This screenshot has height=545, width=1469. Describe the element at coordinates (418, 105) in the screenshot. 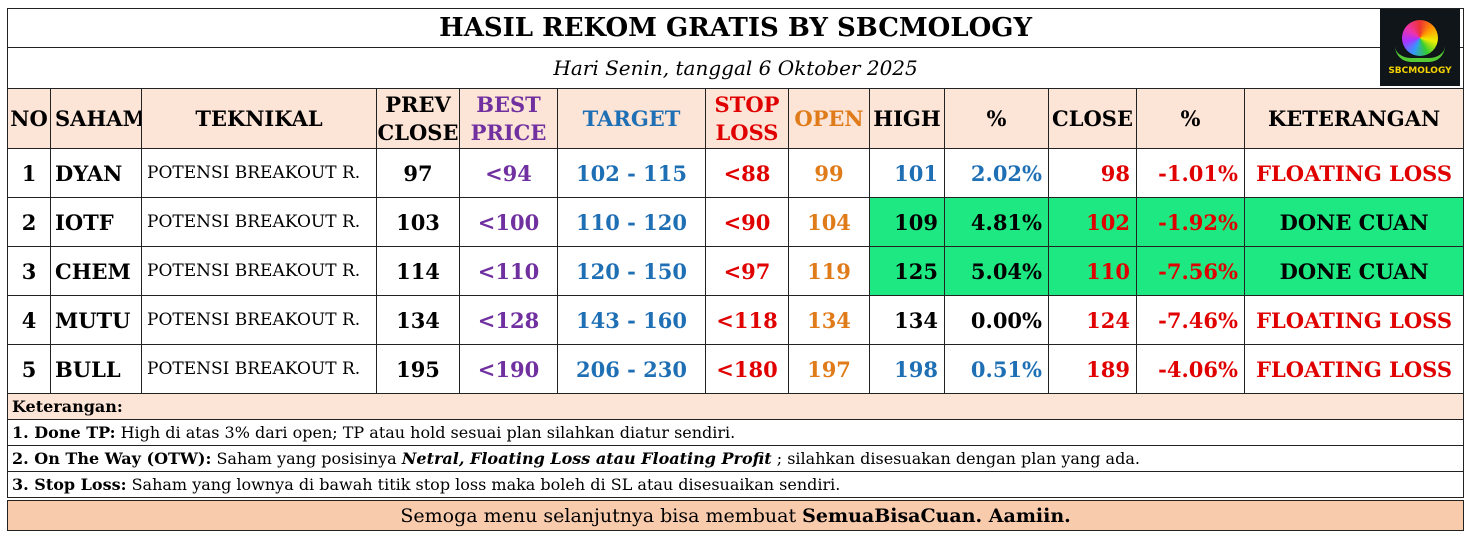

I see `header-prev-line1: PREV` at that location.